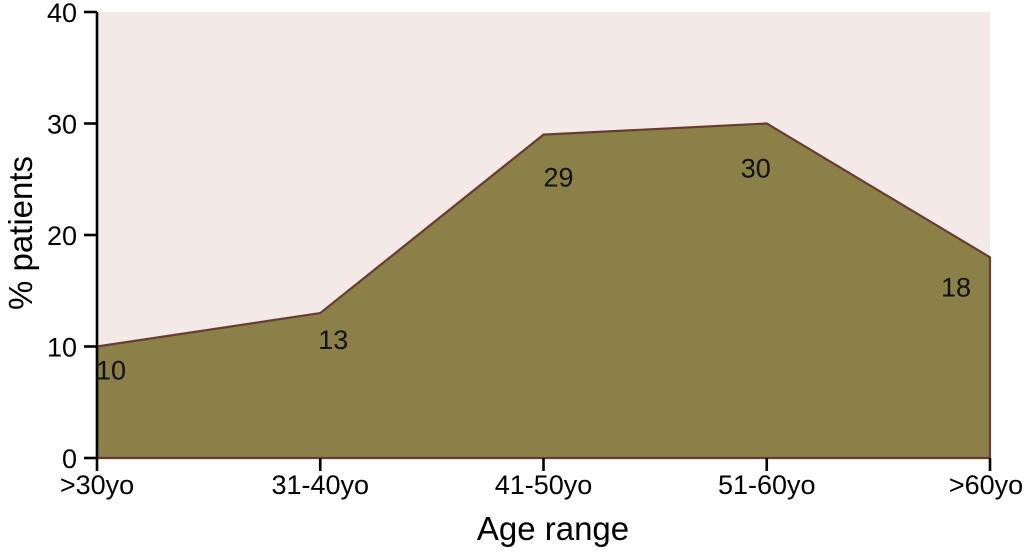 The width and height of the screenshot is (1024, 552). Describe the element at coordinates (69, 459) in the screenshot. I see `y-tick-label: 0` at that location.